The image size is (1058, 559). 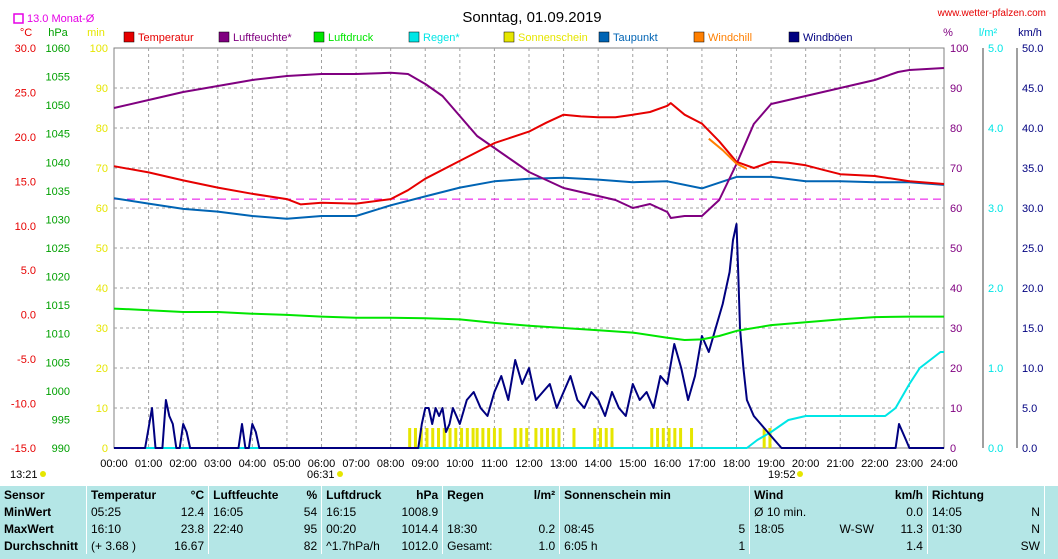 I want to click on dir-header: Richtung, so click(x=961, y=494).